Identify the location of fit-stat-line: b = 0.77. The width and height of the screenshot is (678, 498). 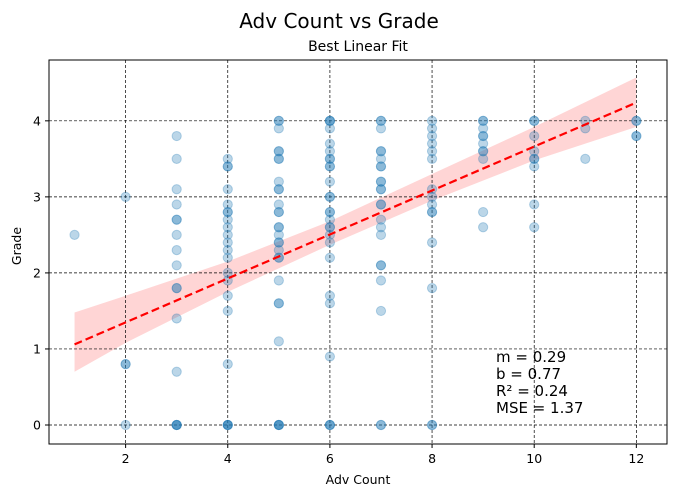
(528, 374).